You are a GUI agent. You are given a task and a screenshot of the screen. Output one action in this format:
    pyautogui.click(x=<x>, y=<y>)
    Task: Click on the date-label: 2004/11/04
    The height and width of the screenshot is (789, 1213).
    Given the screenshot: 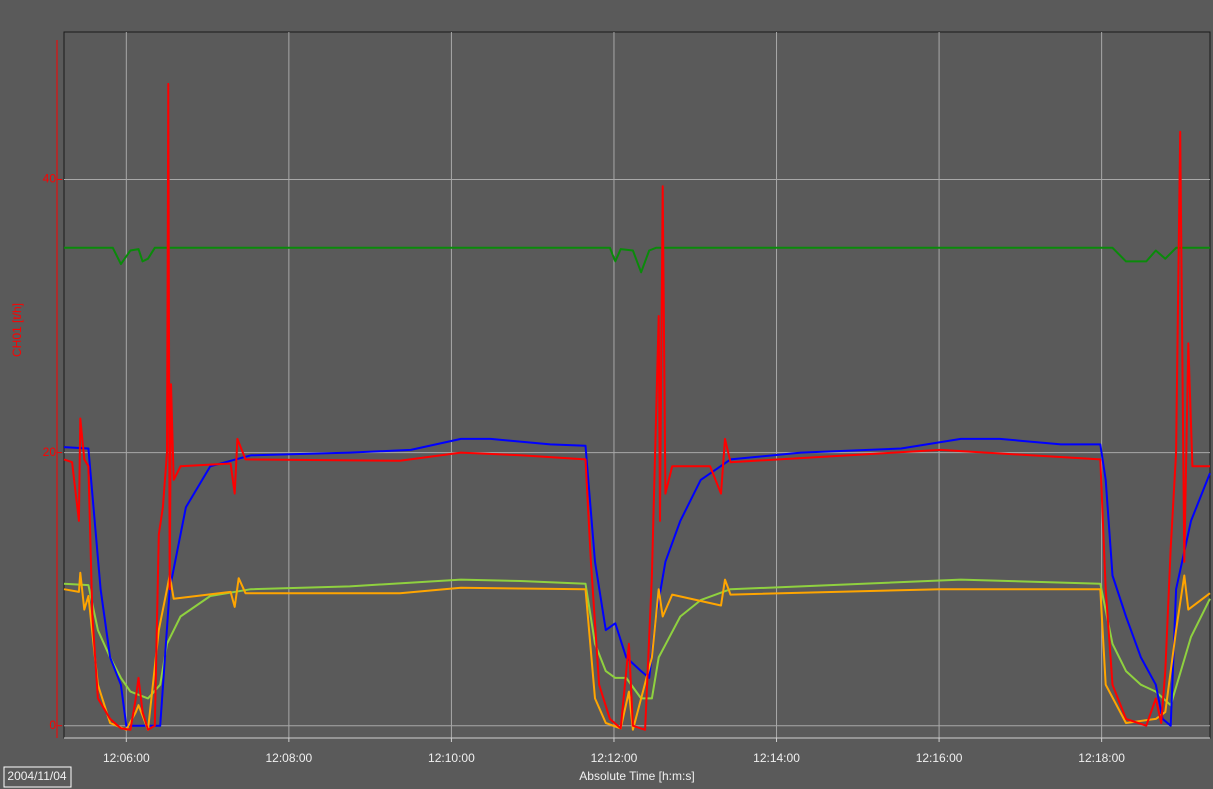 What is the action you would take?
    pyautogui.click(x=36, y=776)
    